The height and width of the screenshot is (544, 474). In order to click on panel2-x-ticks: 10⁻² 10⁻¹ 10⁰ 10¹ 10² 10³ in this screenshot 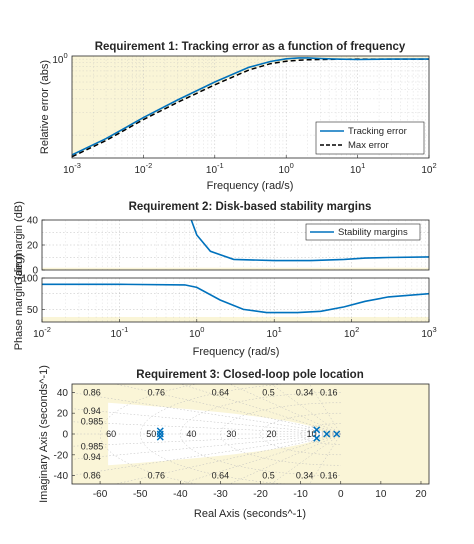, I will do `click(235, 329)`.